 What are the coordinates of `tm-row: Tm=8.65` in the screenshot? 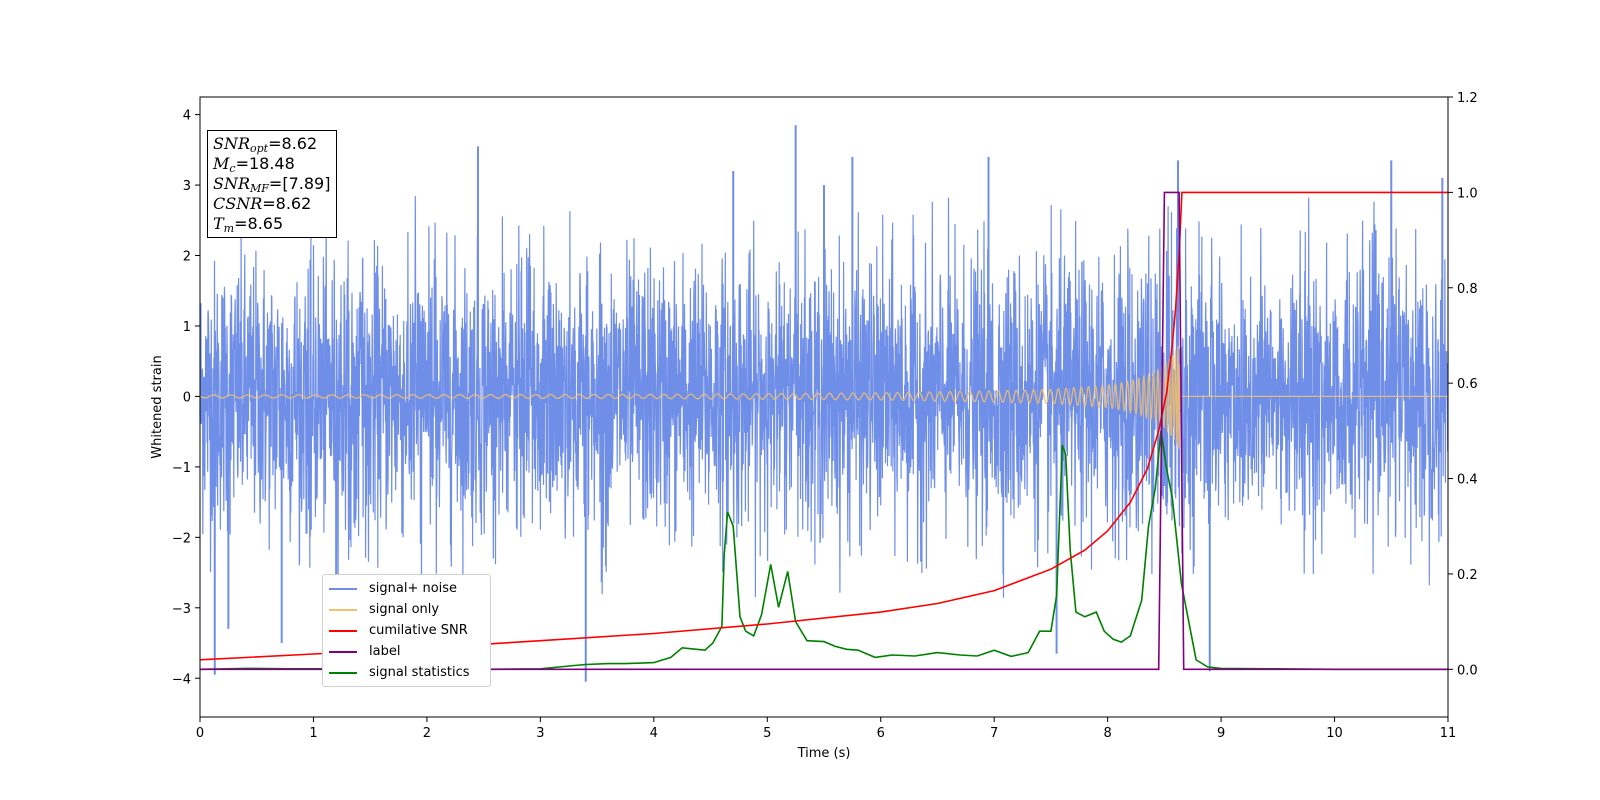 It's located at (248, 224).